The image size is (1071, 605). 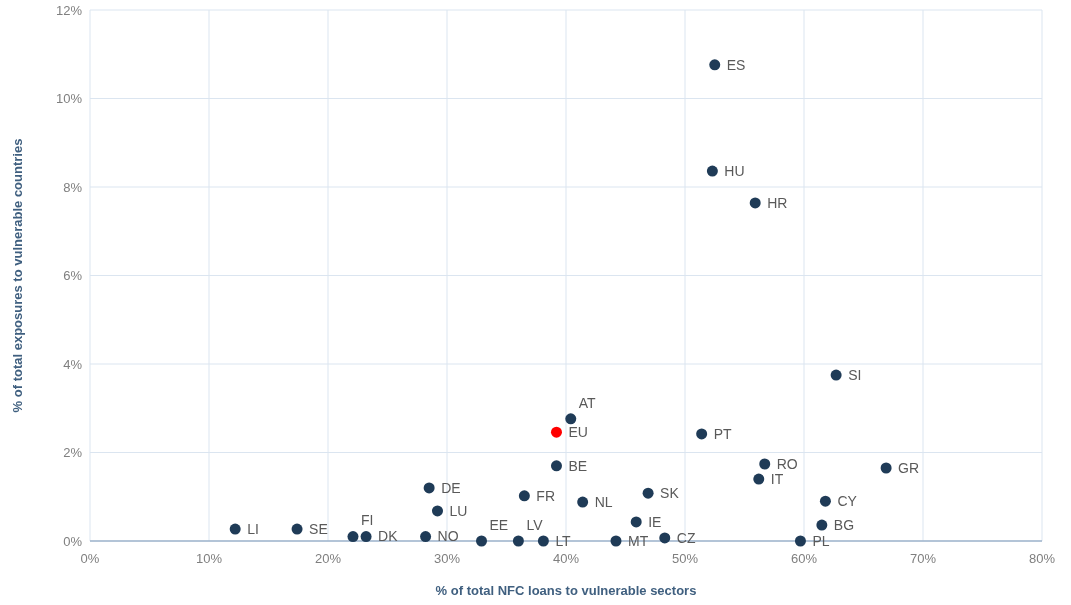 I want to click on y-tick-label: 2%, so click(x=73, y=453).